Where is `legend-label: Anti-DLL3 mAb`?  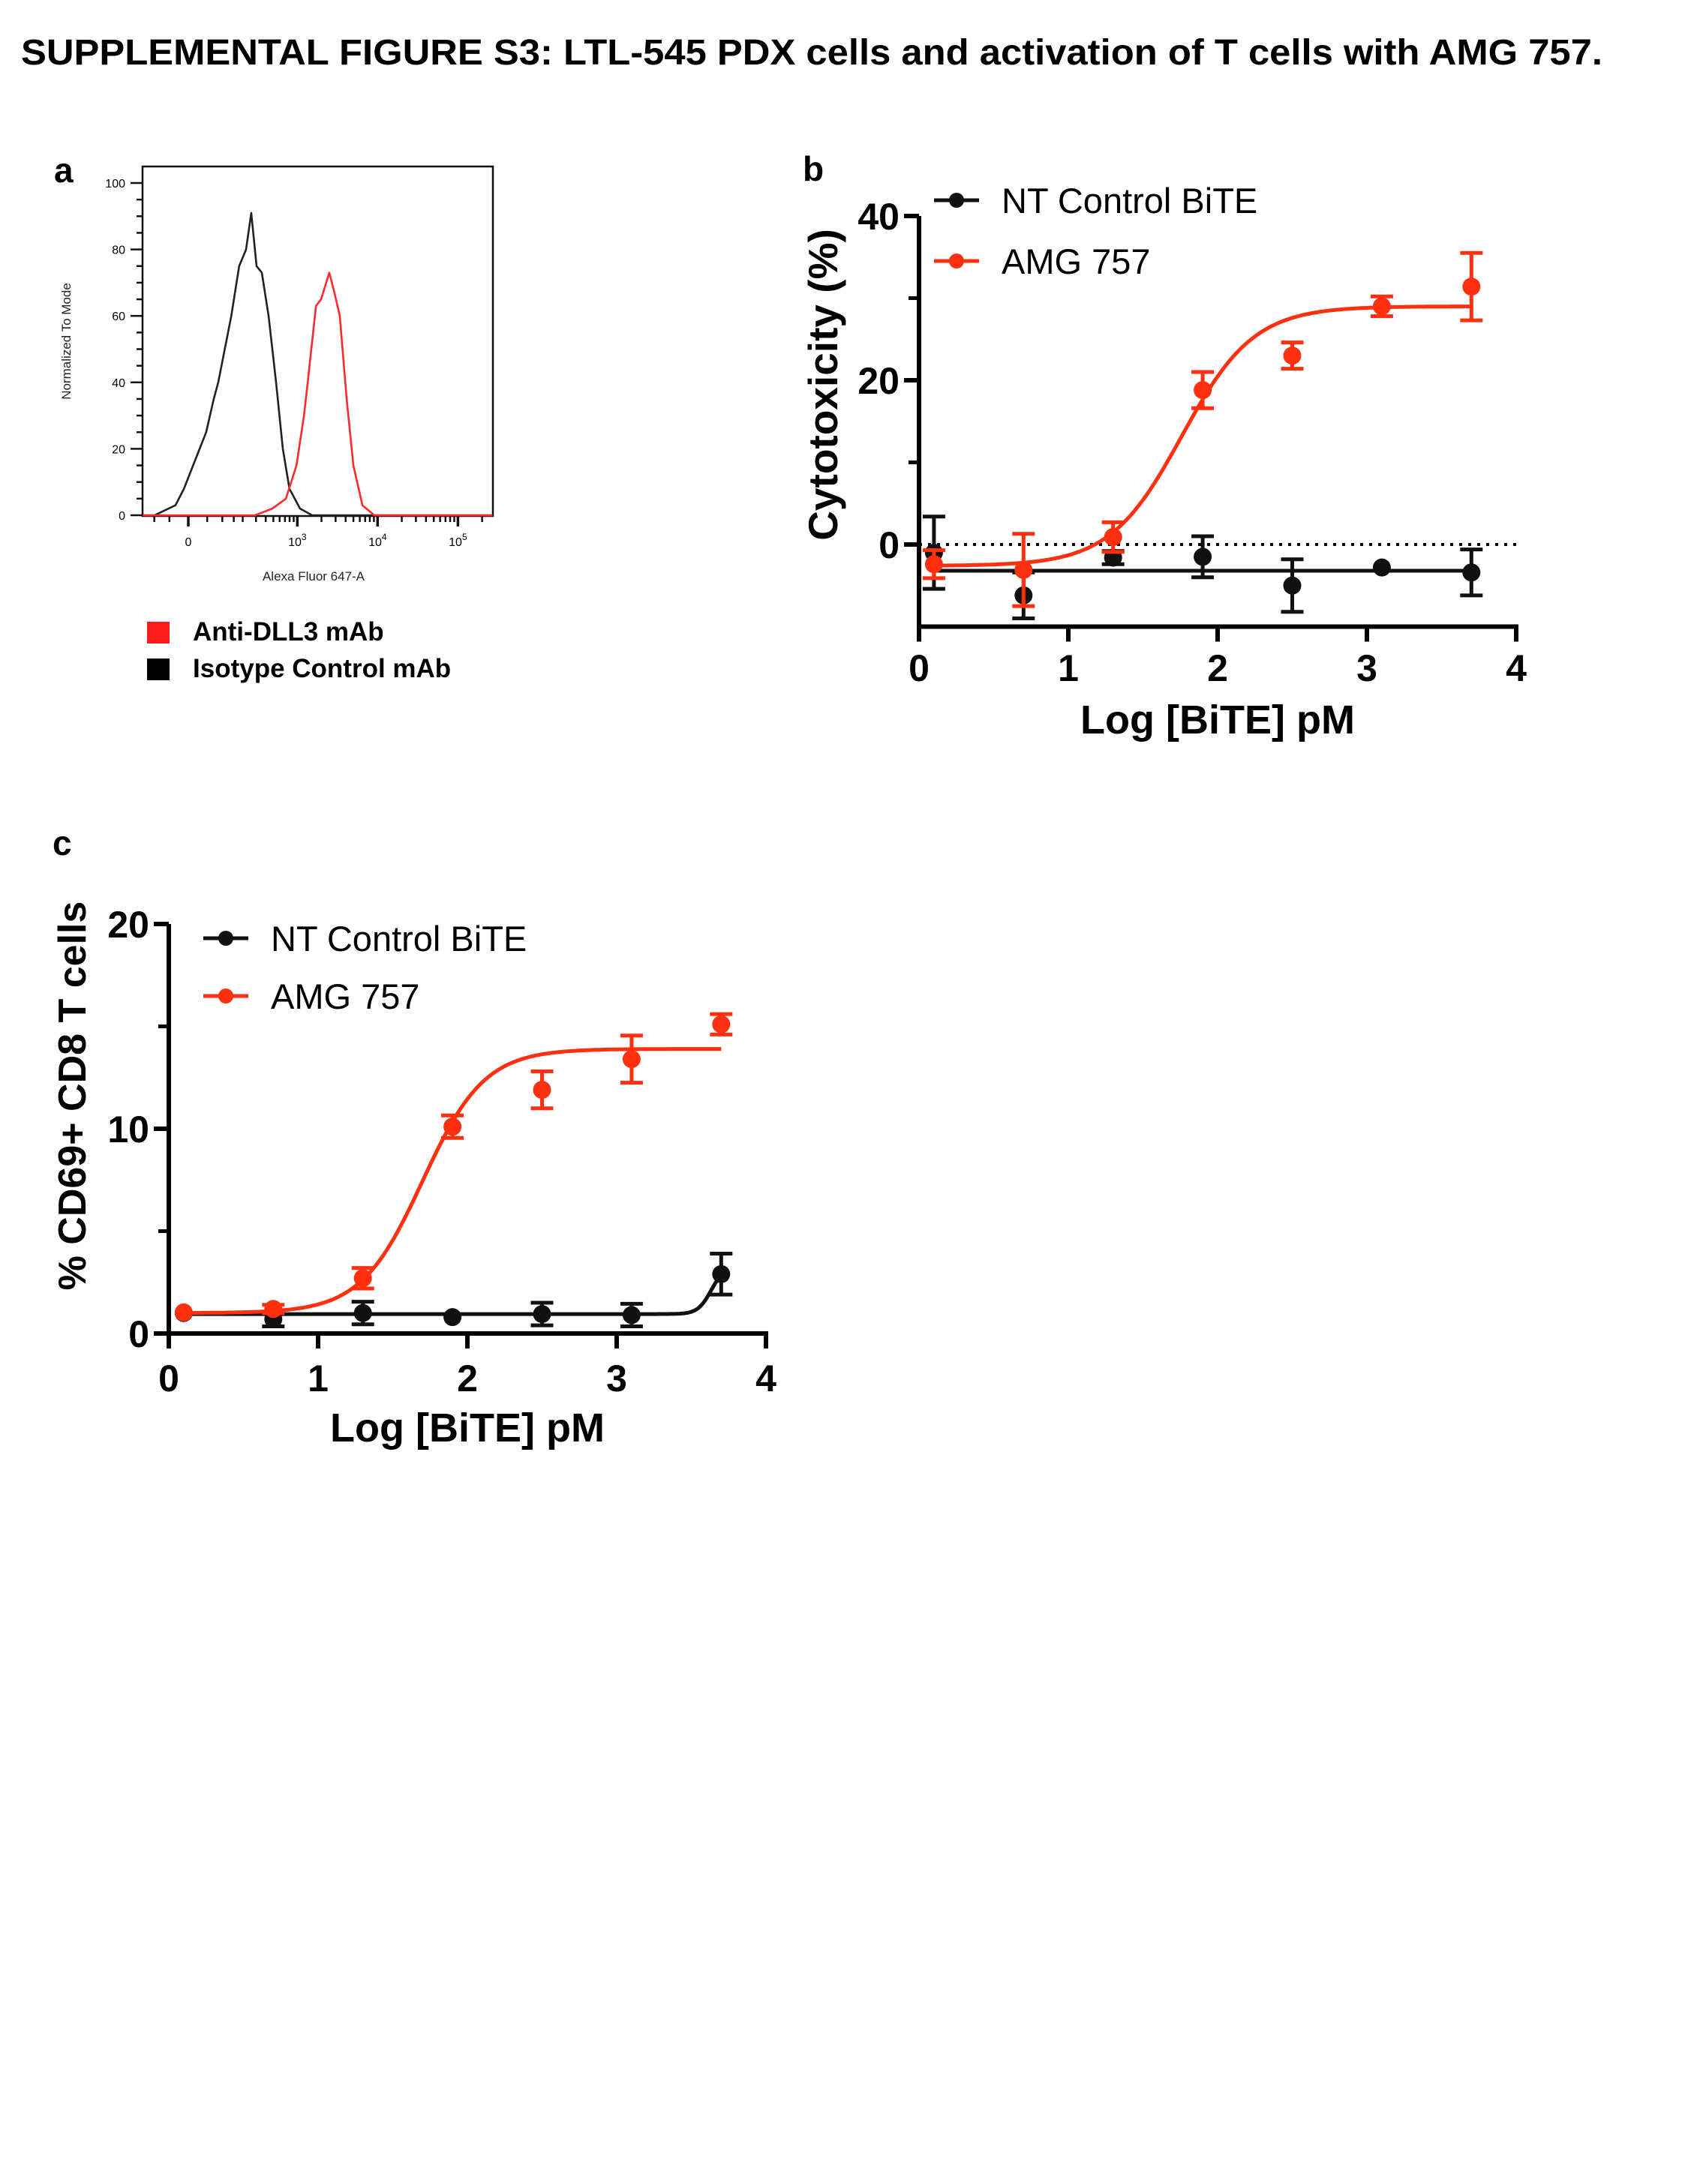
legend-label: Anti-DLL3 mAb is located at coordinates (288, 631).